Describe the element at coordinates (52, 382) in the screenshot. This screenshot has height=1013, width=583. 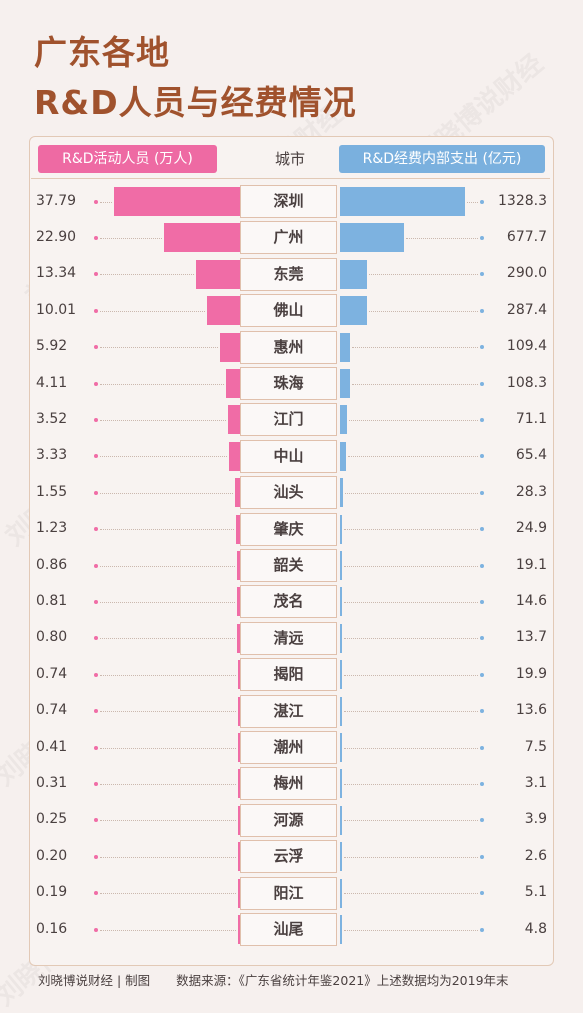
I see `personnel-value-label: 4.11` at that location.